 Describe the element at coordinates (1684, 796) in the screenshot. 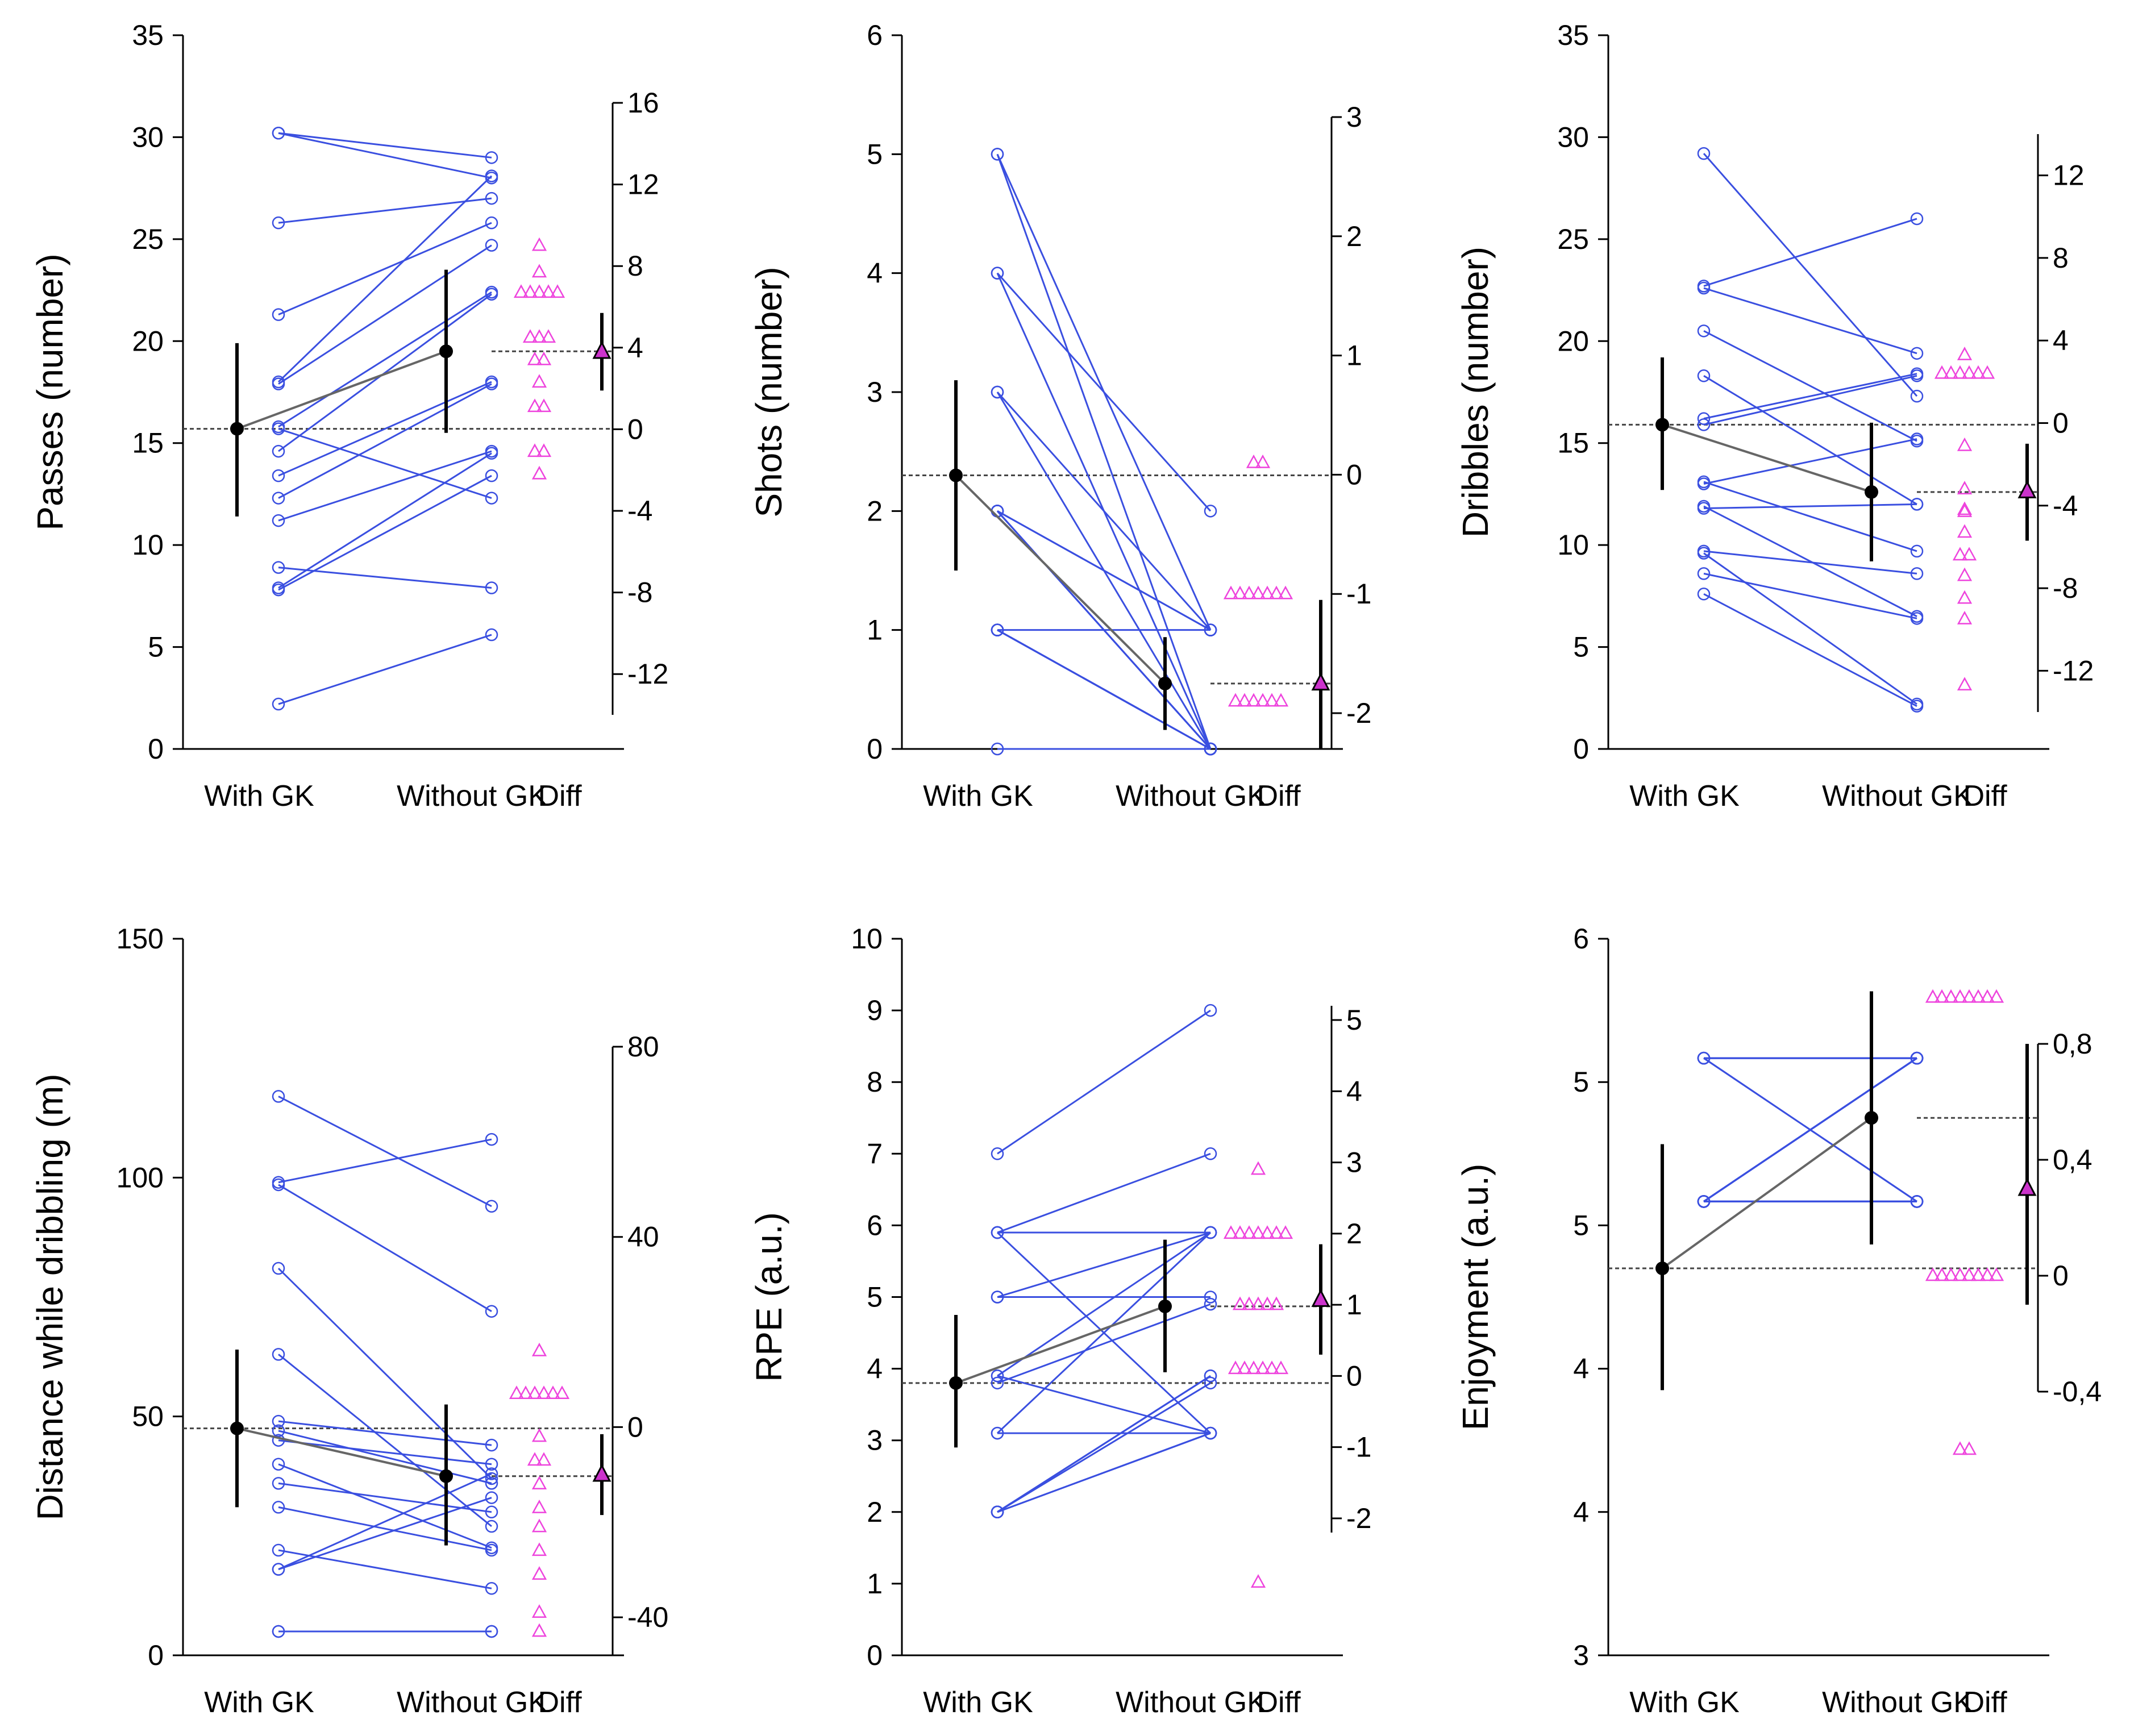

I see `x-category-label: With GK` at that location.